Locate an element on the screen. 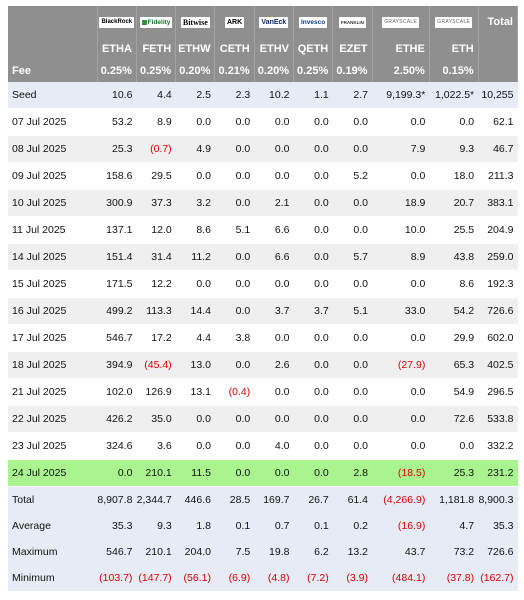 The width and height of the screenshot is (524, 600). flow-cell: 10.0 is located at coordinates (401, 230).